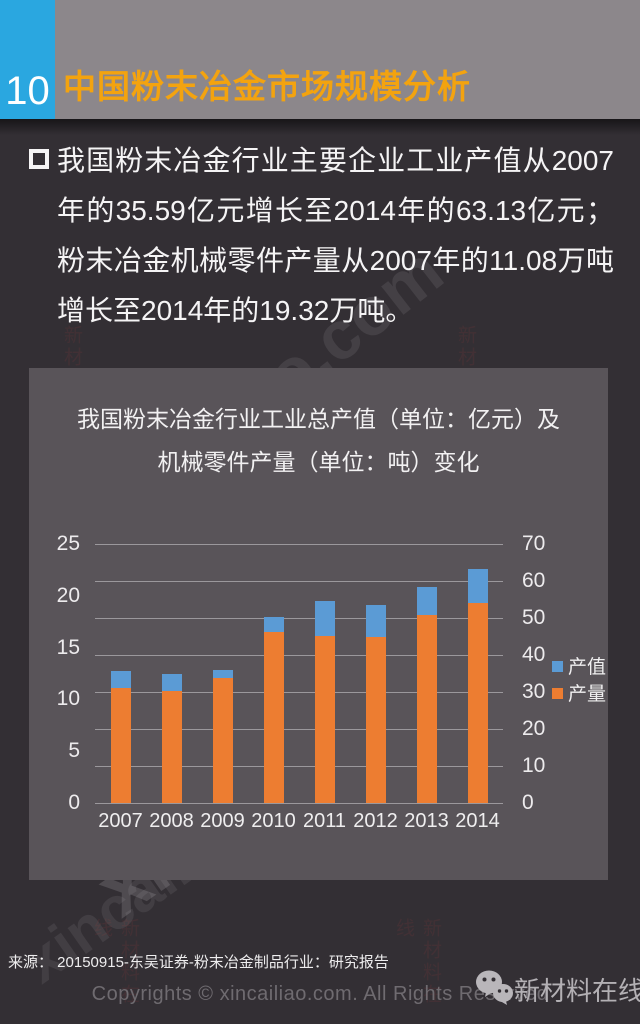 Image resolution: width=640 pixels, height=1024 pixels. What do you see at coordinates (267, 86) in the screenshot?
I see `slide-title: 中国粉末冶金市场规模分析` at bounding box center [267, 86].